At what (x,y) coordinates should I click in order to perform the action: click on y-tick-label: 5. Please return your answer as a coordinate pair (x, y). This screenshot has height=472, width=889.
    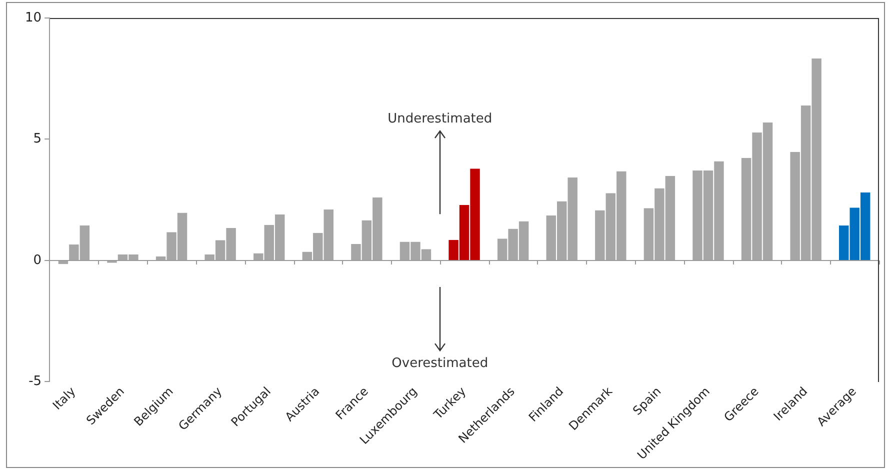
    Looking at the image, I should click on (37, 139).